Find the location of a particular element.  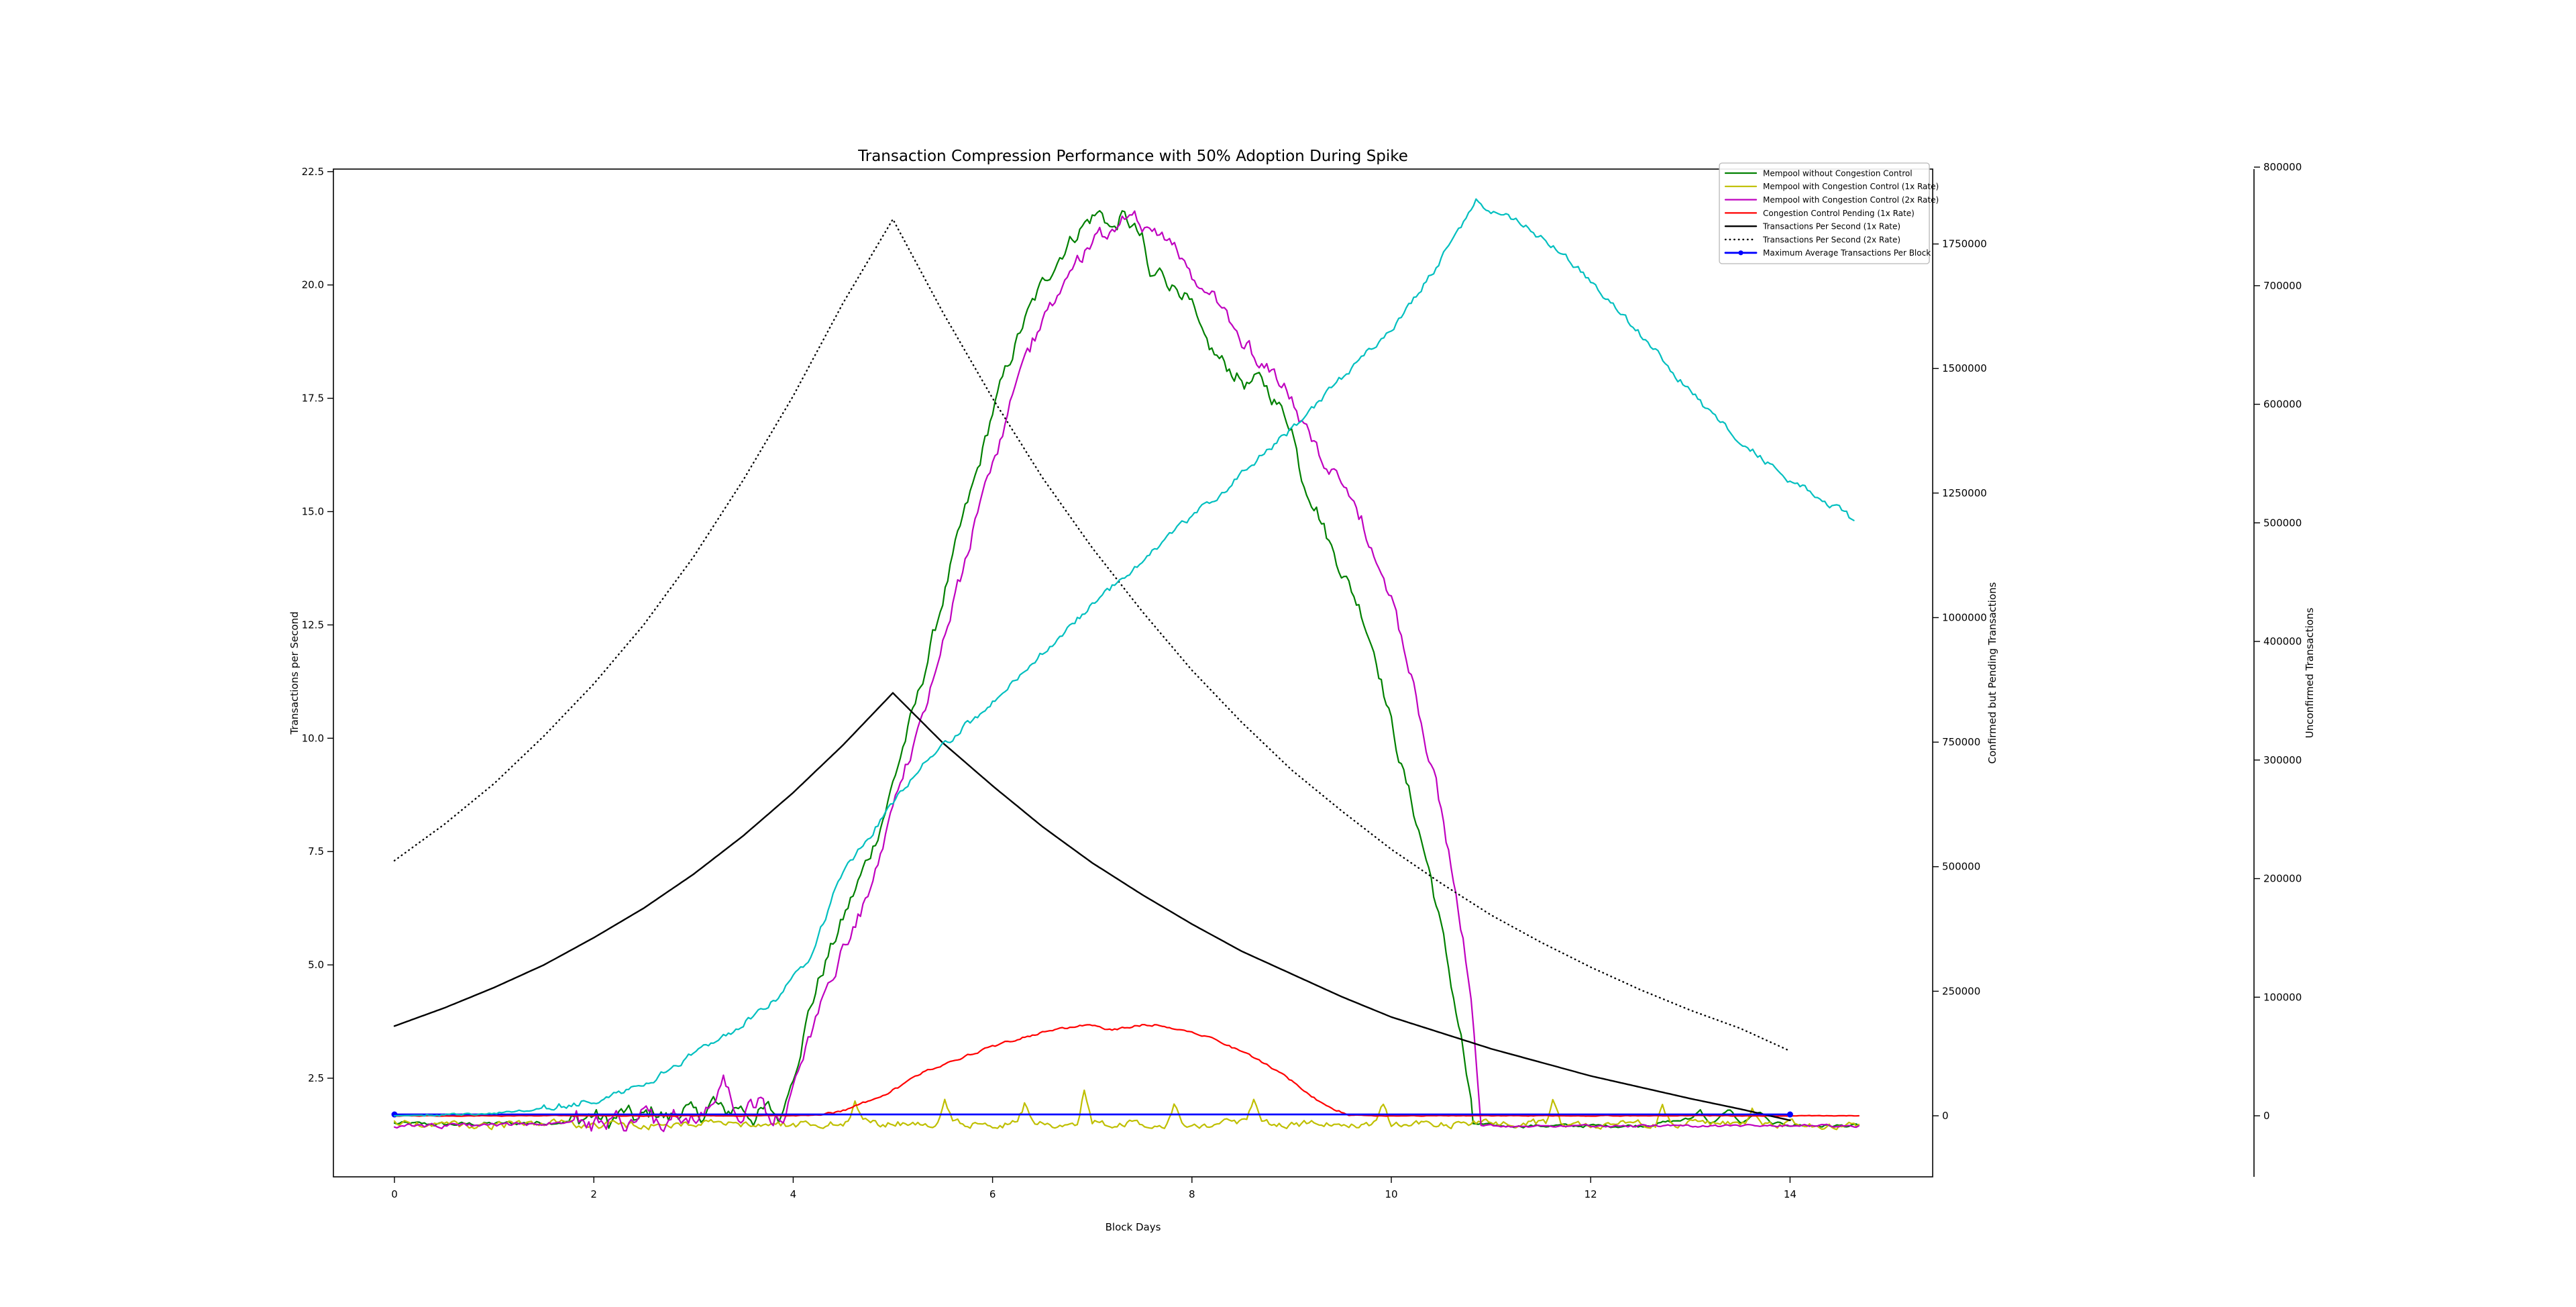

left-tick-label: 17.5 is located at coordinates (313, 399).